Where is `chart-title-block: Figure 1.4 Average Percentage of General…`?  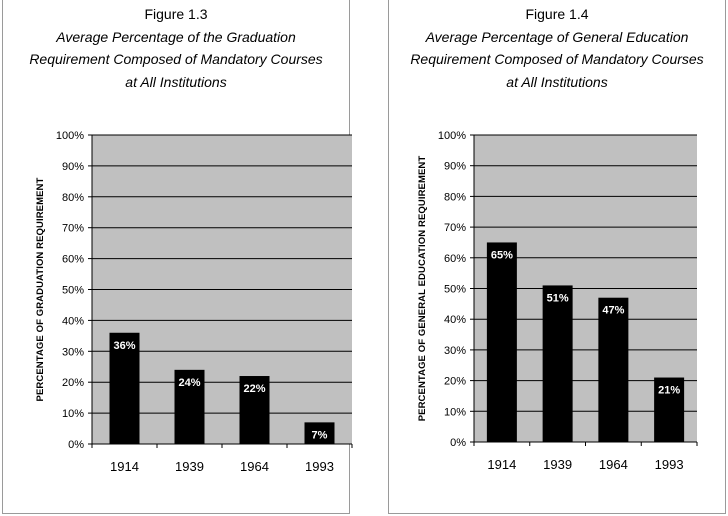 chart-title-block: Figure 1.4 Average Percentage of General… is located at coordinates (557, 48).